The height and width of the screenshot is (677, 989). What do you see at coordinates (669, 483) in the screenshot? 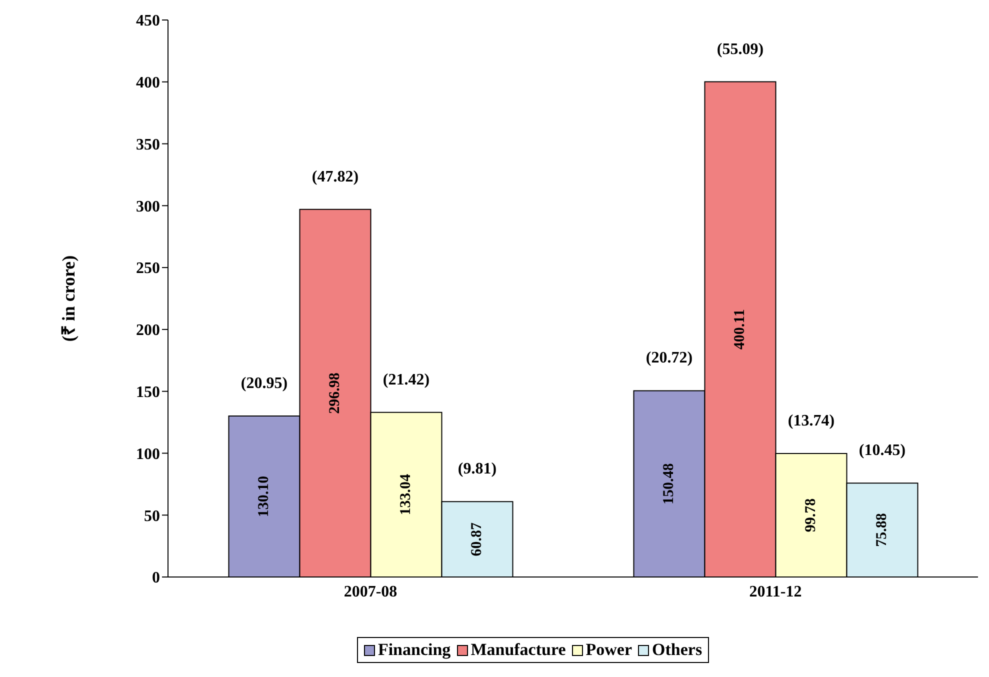
I see `data-label: 150.48` at bounding box center [669, 483].